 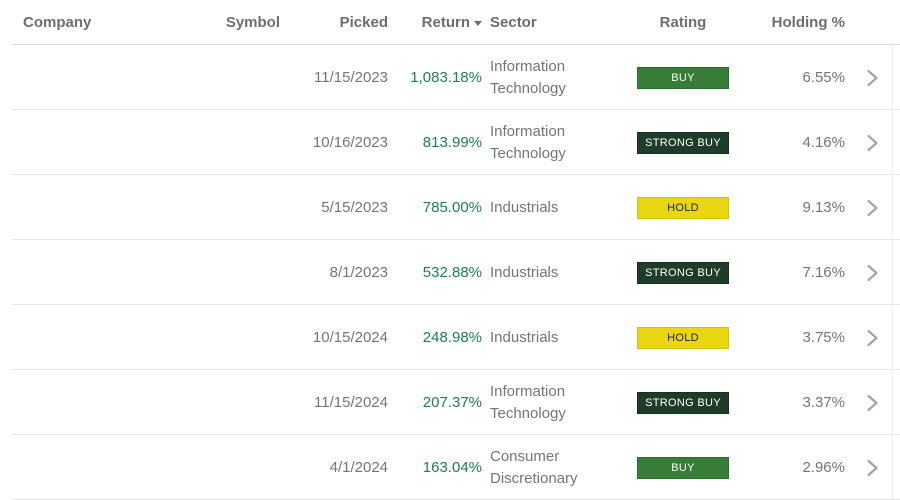 What do you see at coordinates (892, 273) in the screenshot?
I see `scrollbar-track-edge` at bounding box center [892, 273].